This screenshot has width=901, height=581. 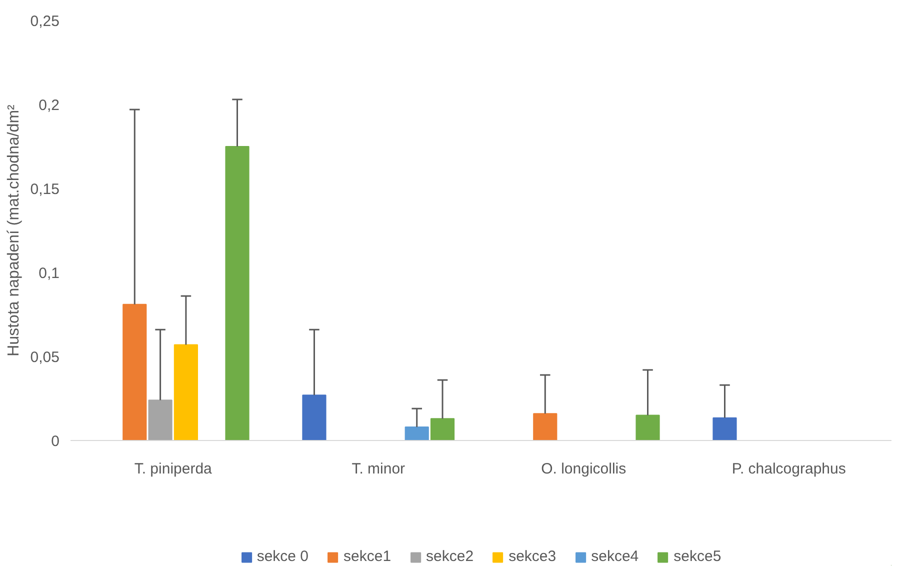 What do you see at coordinates (45, 189) in the screenshot?
I see `y-tick-label: 0,15` at bounding box center [45, 189].